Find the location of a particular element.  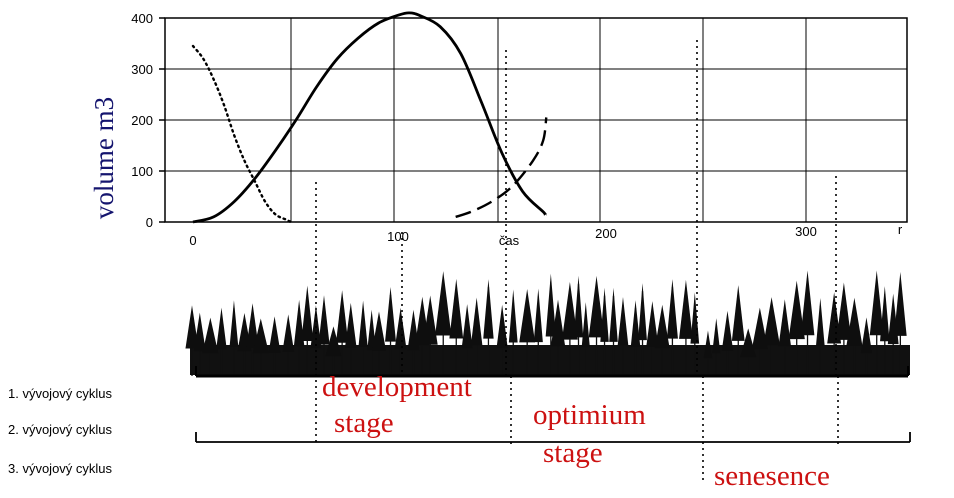

y-tick-labels: 0 100 200 300 400 is located at coordinates (148, 120).